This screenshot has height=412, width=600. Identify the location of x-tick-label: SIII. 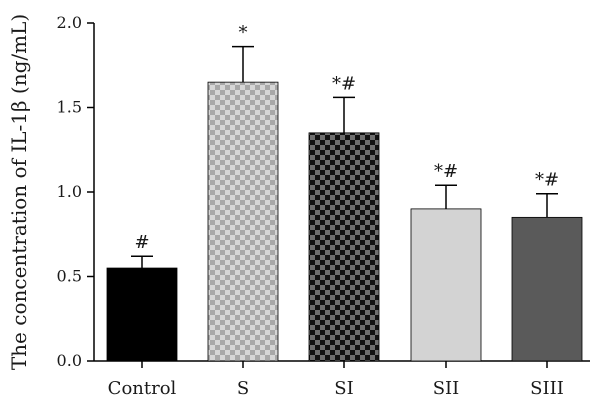
(547, 388).